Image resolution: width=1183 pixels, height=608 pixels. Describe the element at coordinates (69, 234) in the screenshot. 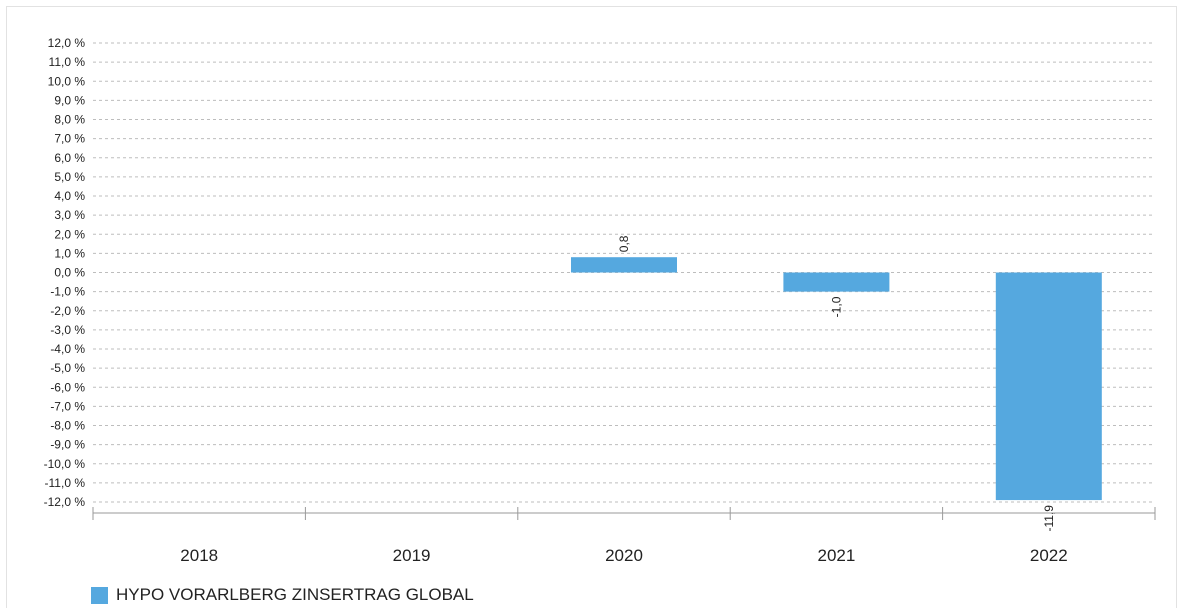

I see `y-tick-label: 2,0 %` at that location.